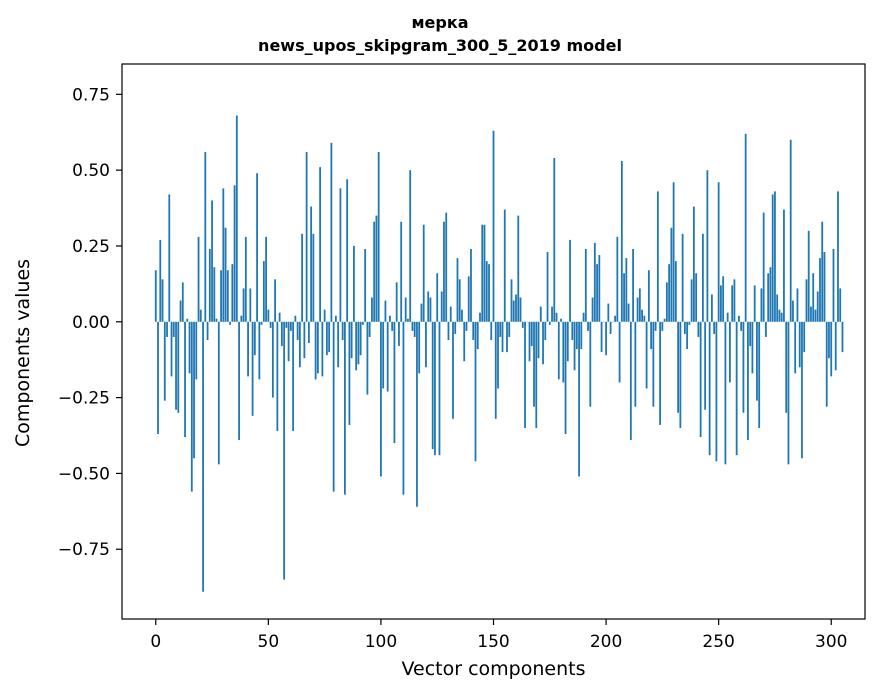 The image size is (880, 696). Describe the element at coordinates (606, 642) in the screenshot. I see `x-tick-label: 200` at that location.